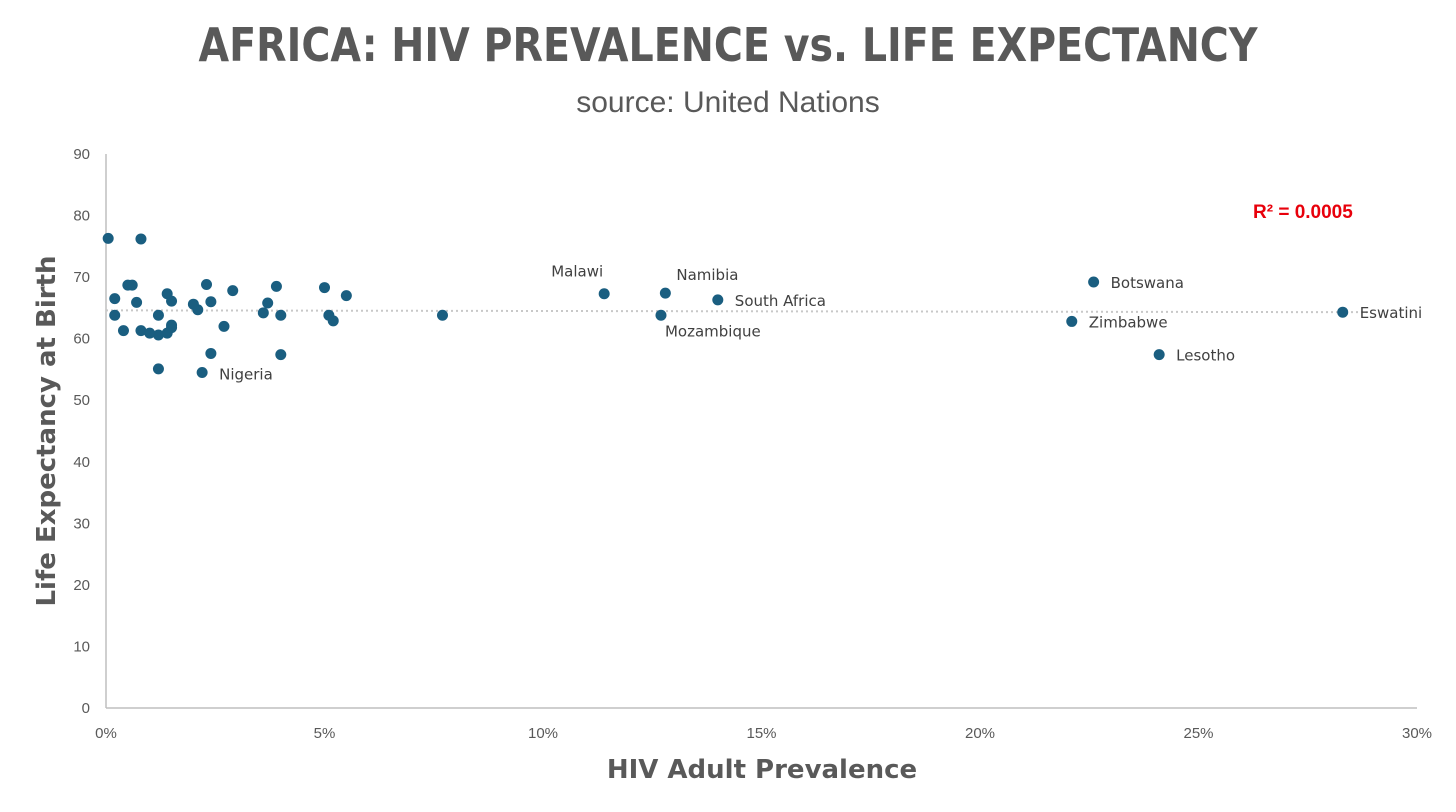 The image size is (1456, 812). I want to click on y-tick-label: 90, so click(81, 154).